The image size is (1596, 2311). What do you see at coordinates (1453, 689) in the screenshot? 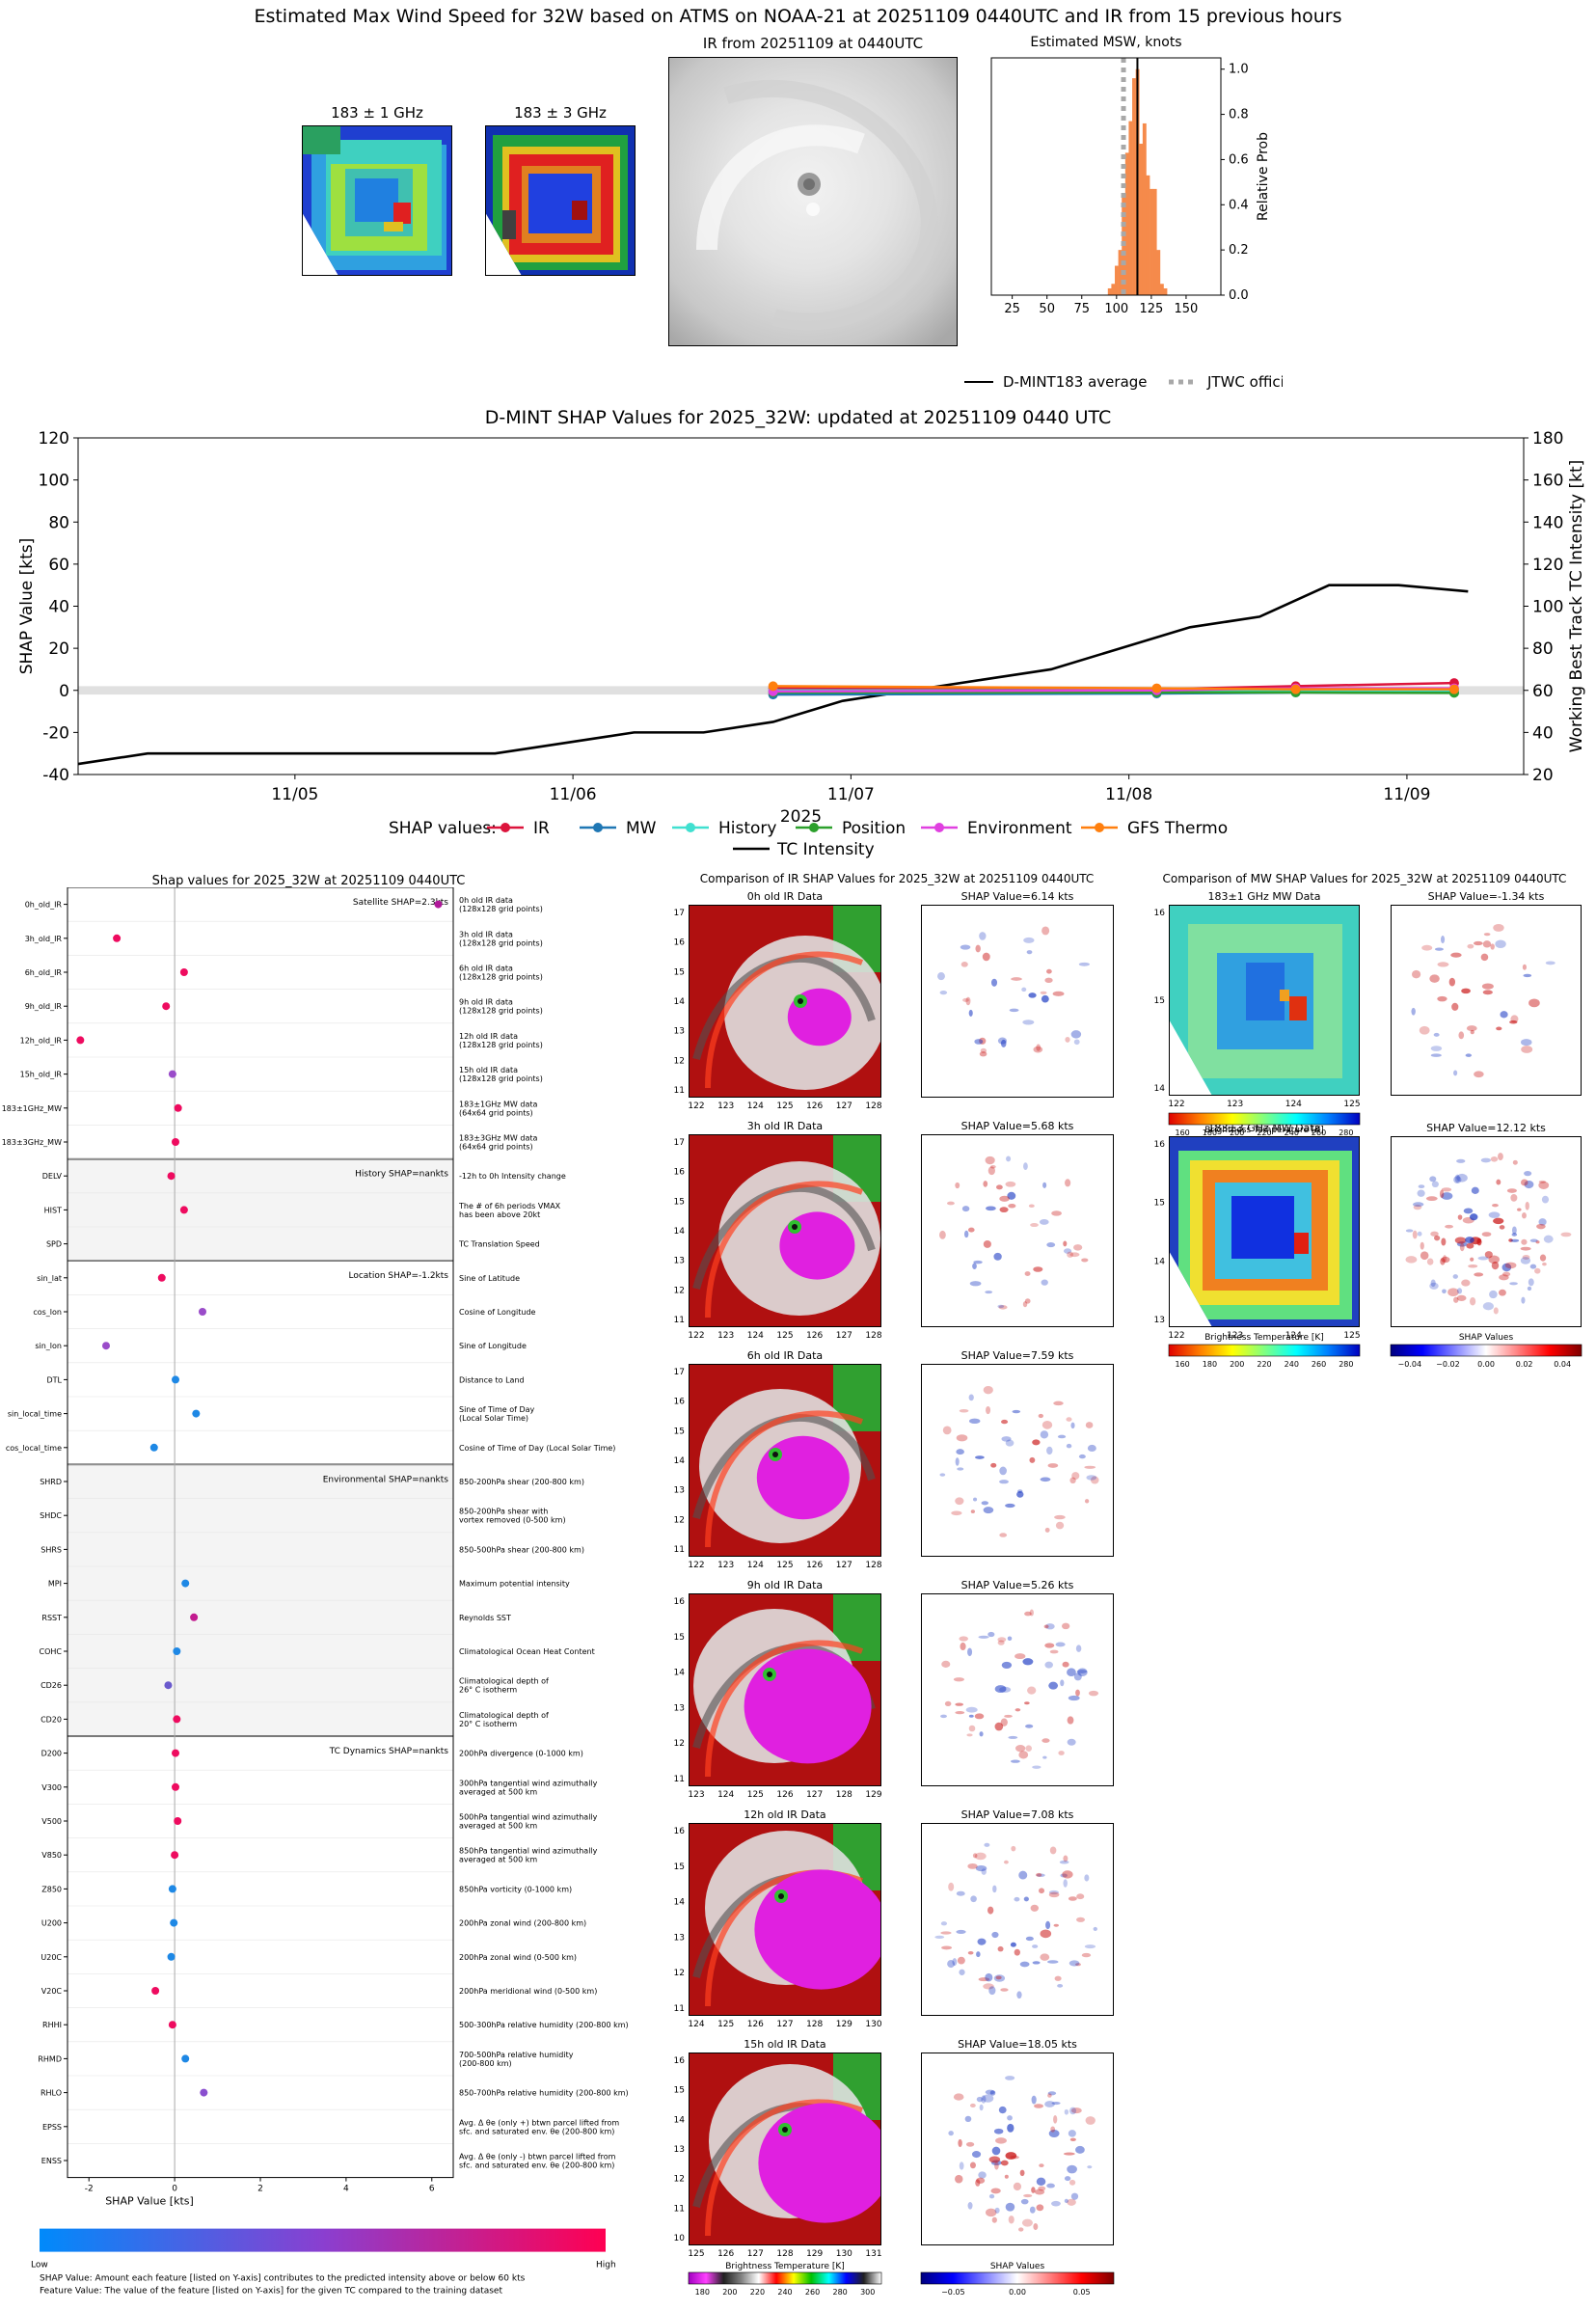
I see `series-point` at bounding box center [1453, 689].